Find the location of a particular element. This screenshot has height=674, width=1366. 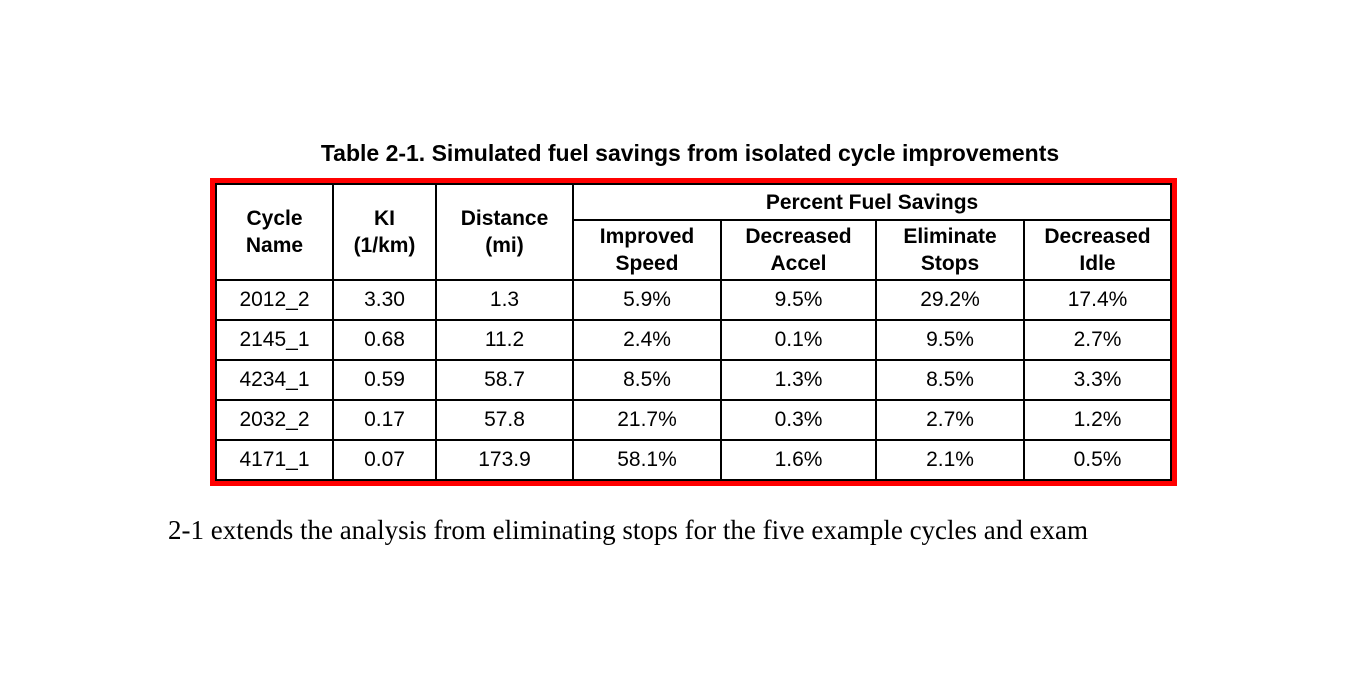

cell-cycle-name: 4171_1 is located at coordinates (274, 460).